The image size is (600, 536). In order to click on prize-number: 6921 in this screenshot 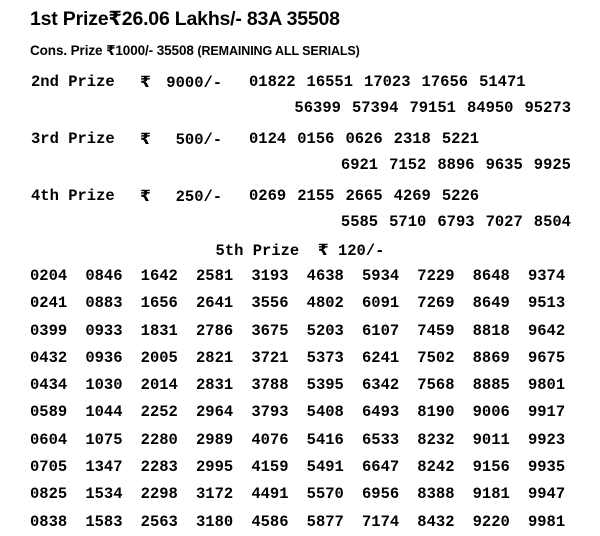, I will do `click(359, 165)`.